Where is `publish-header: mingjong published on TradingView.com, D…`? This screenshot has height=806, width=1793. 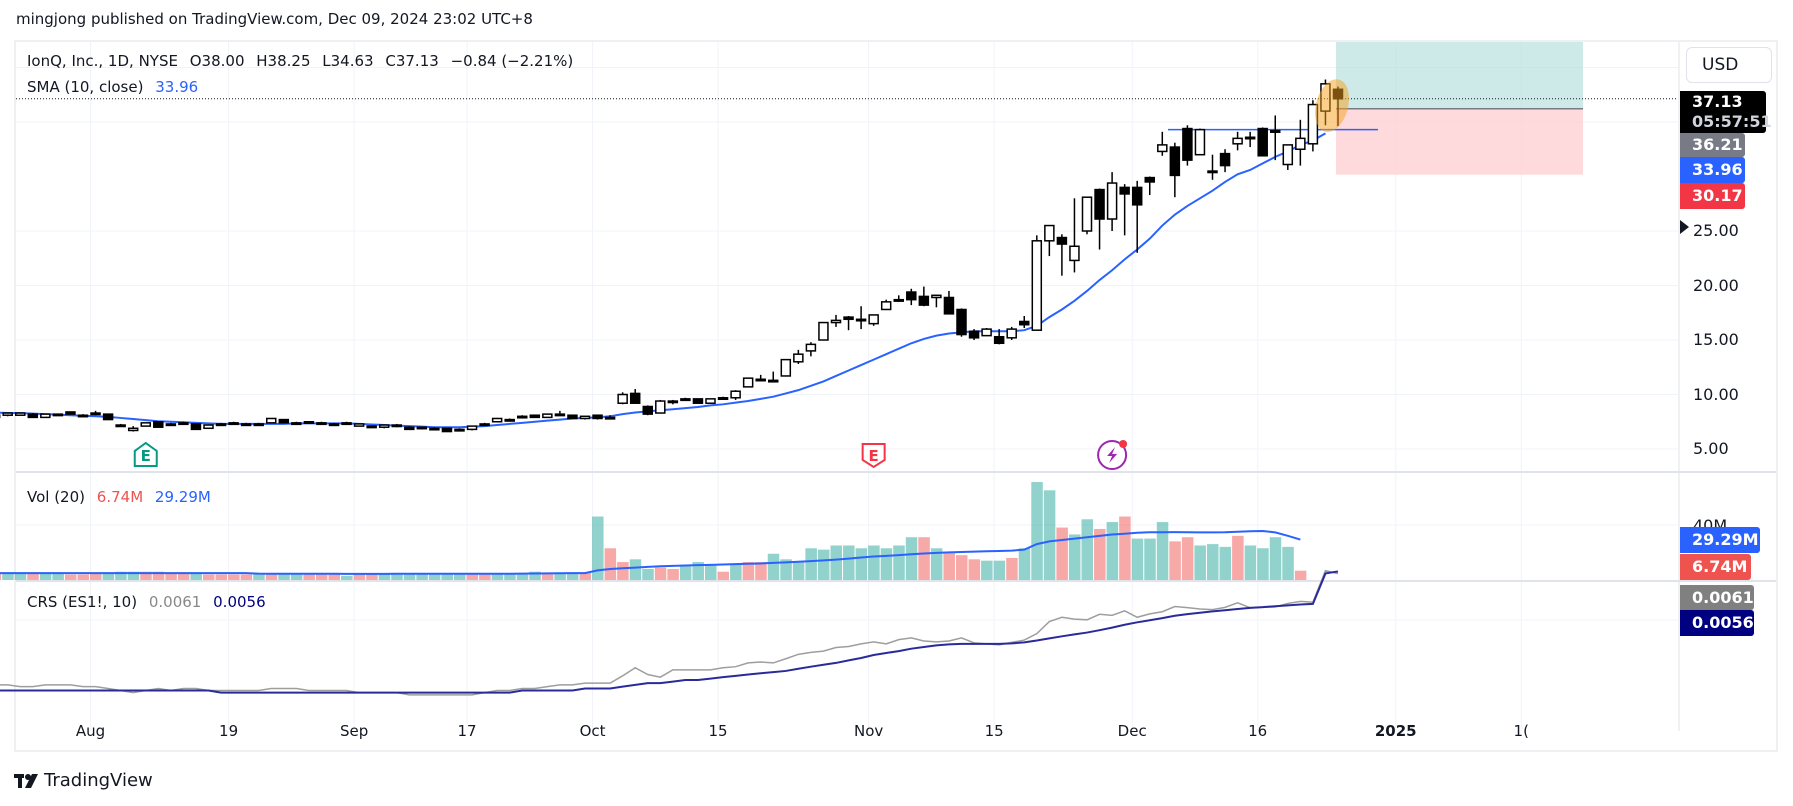 publish-header: mingjong published on TradingView.com, D… is located at coordinates (274, 19).